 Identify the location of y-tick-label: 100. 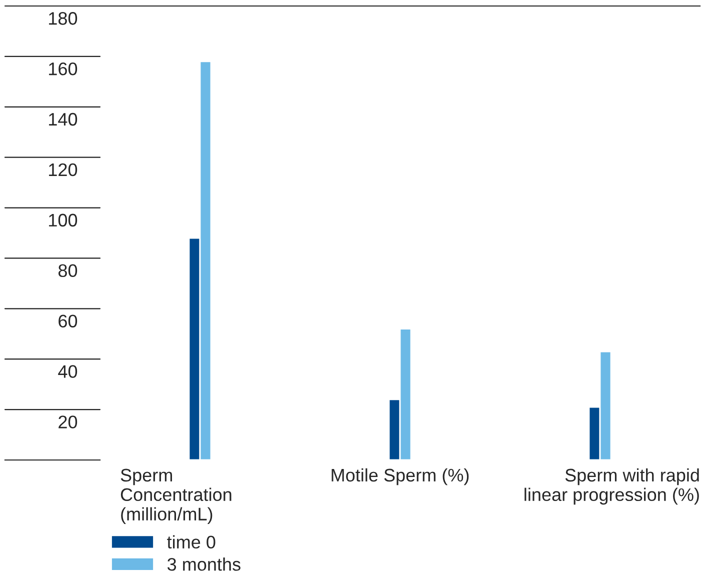
(63, 220).